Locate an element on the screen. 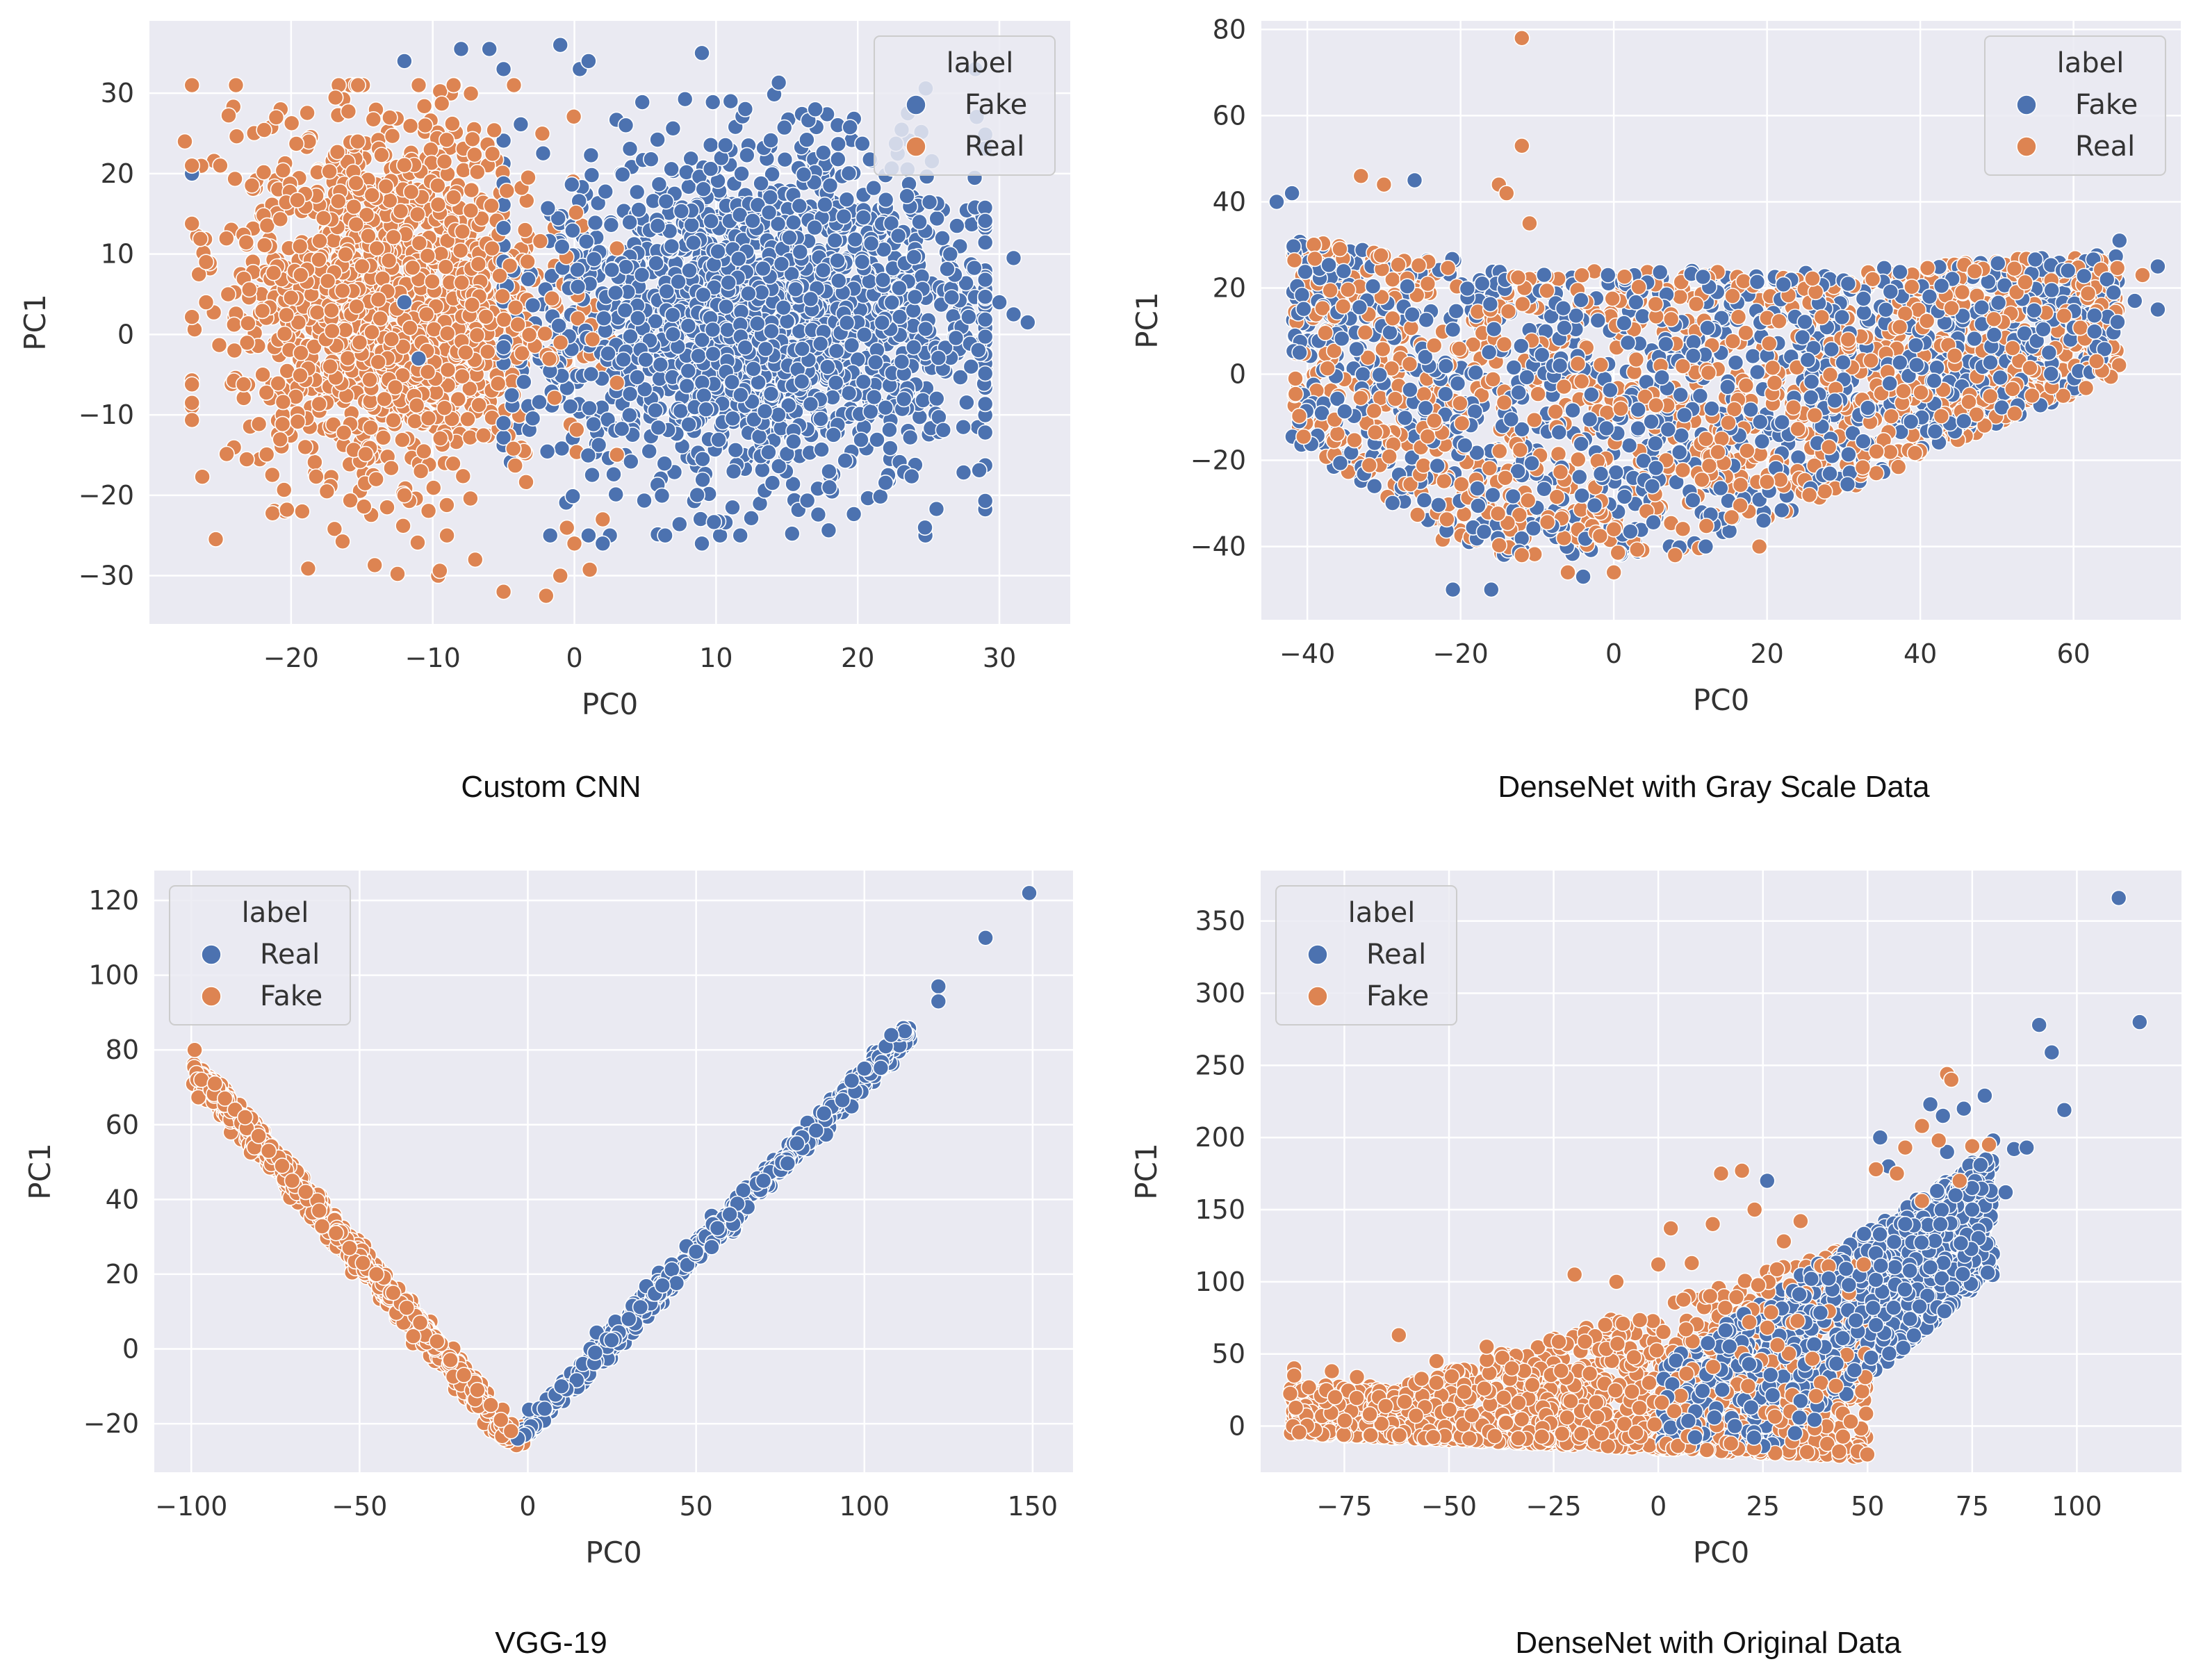 Image resolution: width=2194 pixels, height=1680 pixels. x-tick-label: 20 is located at coordinates (1766, 654).